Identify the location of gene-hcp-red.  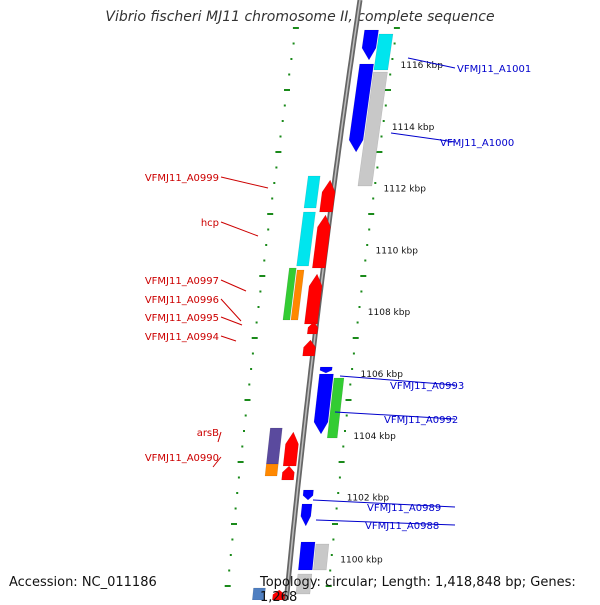
(321, 241).